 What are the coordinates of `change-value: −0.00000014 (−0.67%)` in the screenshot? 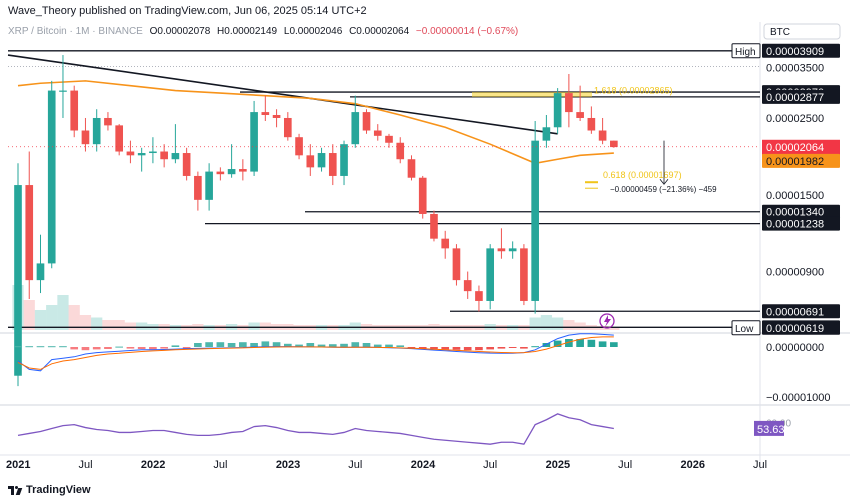 It's located at (467, 31).